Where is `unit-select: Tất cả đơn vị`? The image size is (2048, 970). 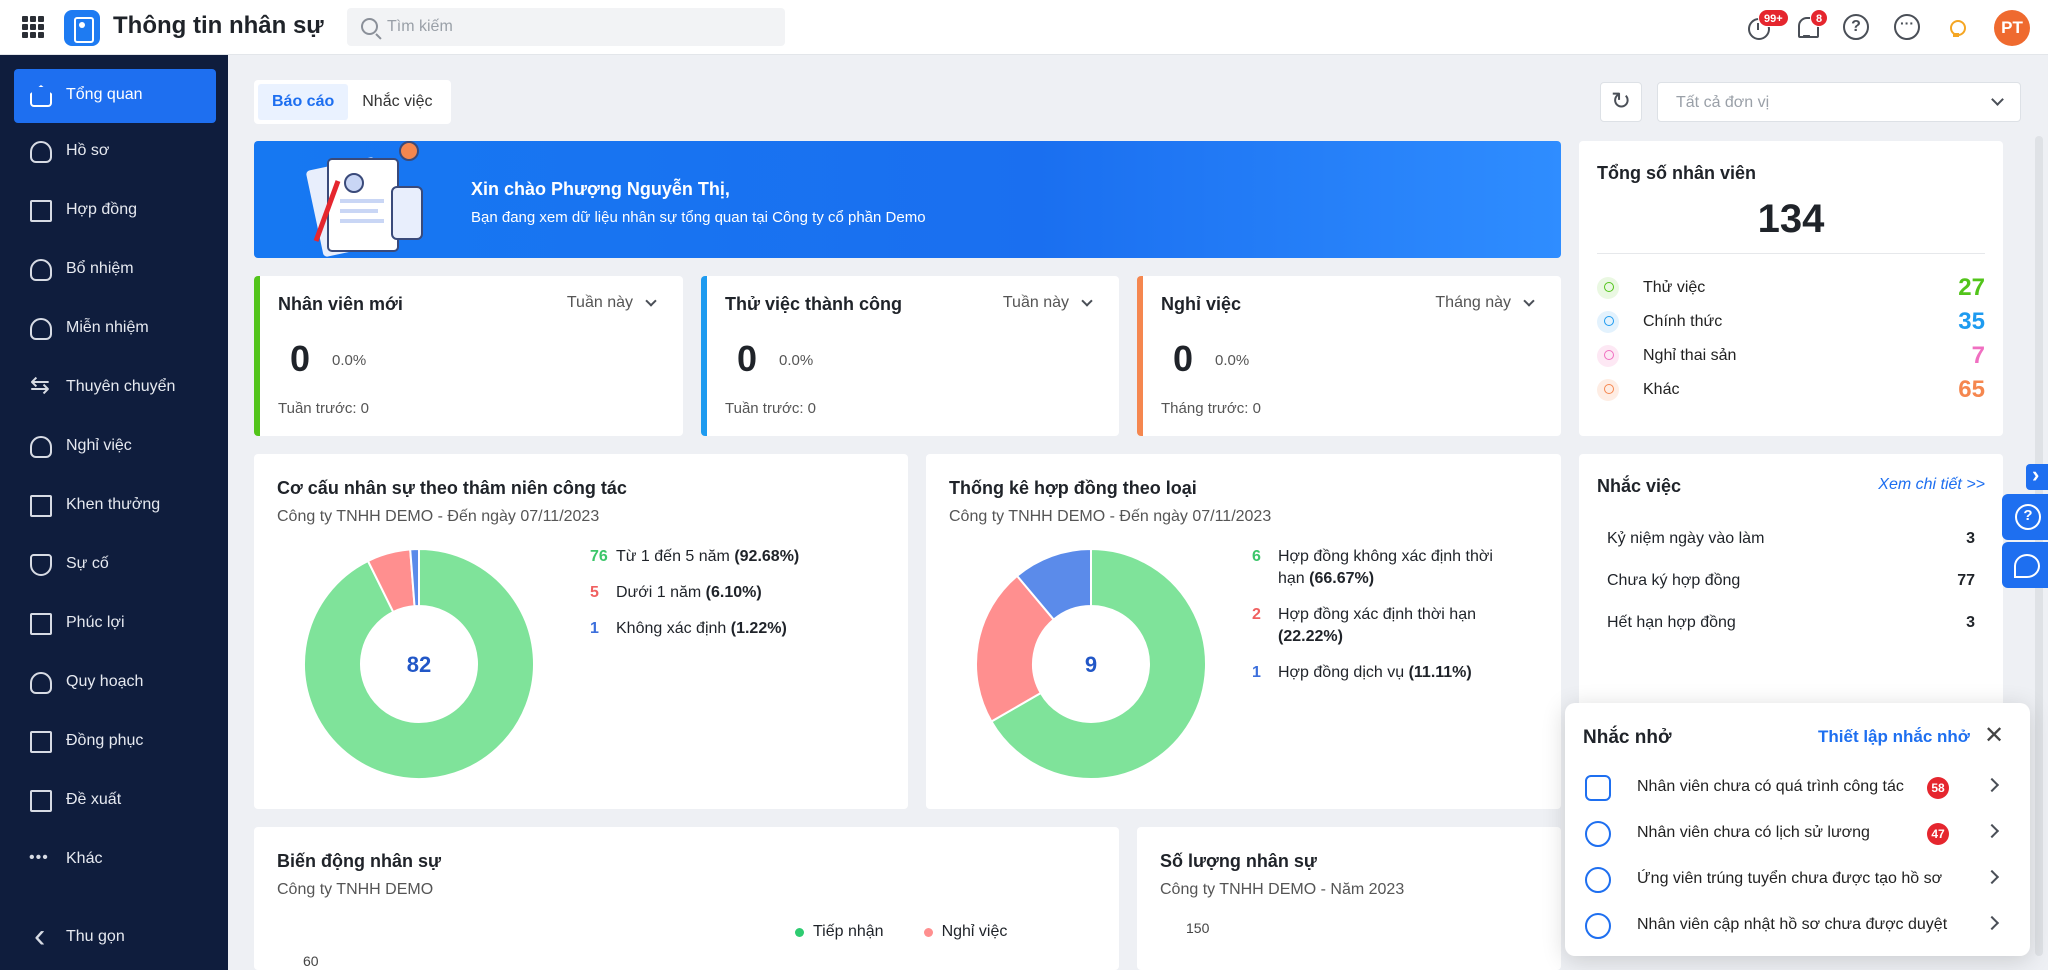 unit-select: Tất cả đơn vị is located at coordinates (1839, 102).